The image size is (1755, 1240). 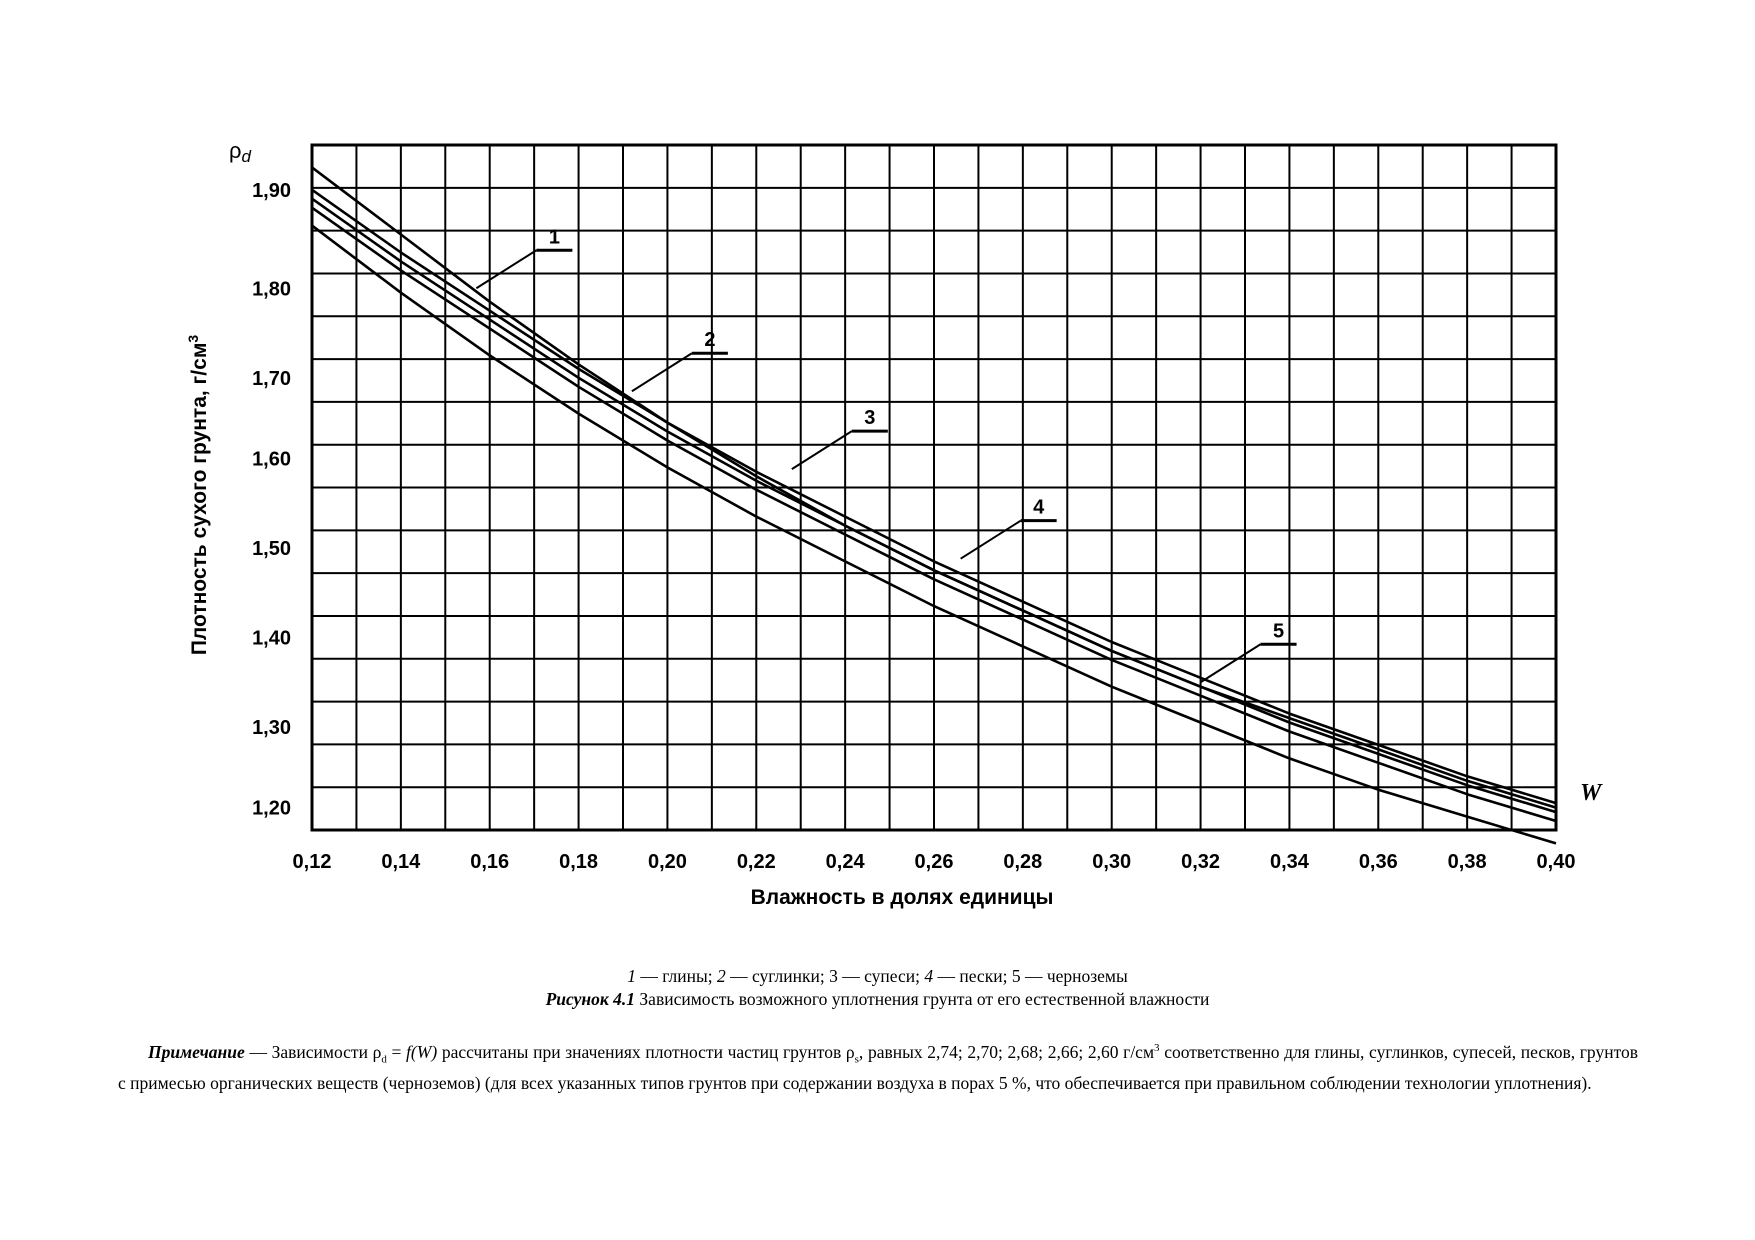 What do you see at coordinates (1378, 862) in the screenshot?
I see `x-tick-label: 0,36` at bounding box center [1378, 862].